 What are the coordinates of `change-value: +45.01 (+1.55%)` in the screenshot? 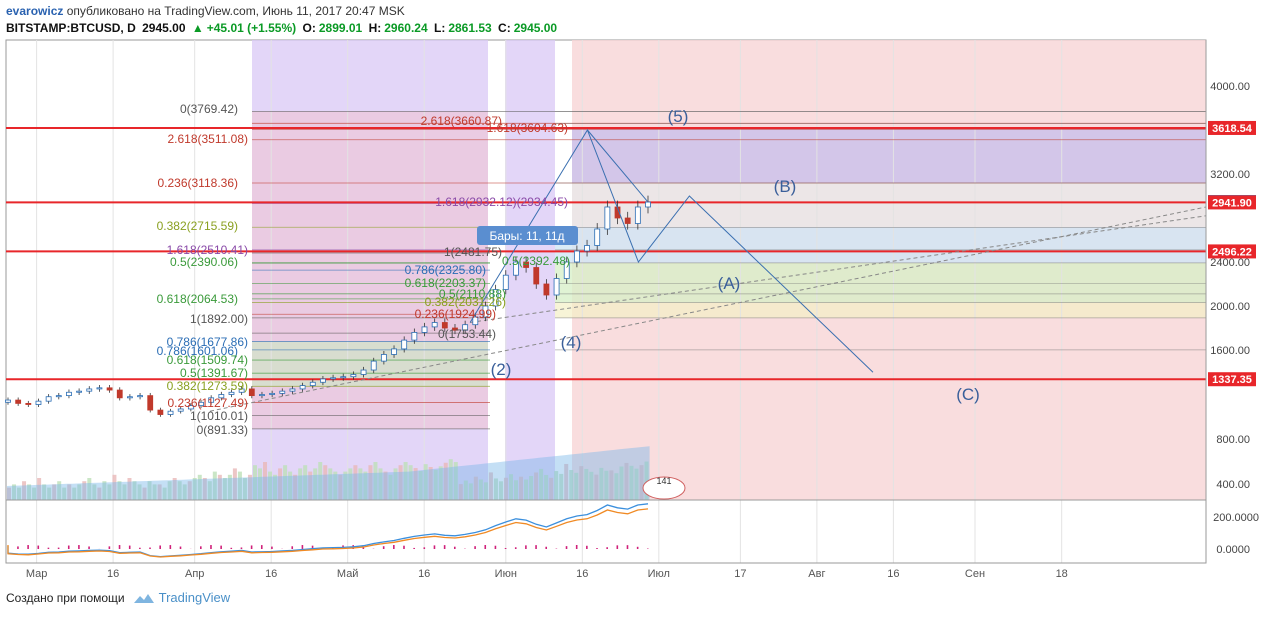 It's located at (251, 28).